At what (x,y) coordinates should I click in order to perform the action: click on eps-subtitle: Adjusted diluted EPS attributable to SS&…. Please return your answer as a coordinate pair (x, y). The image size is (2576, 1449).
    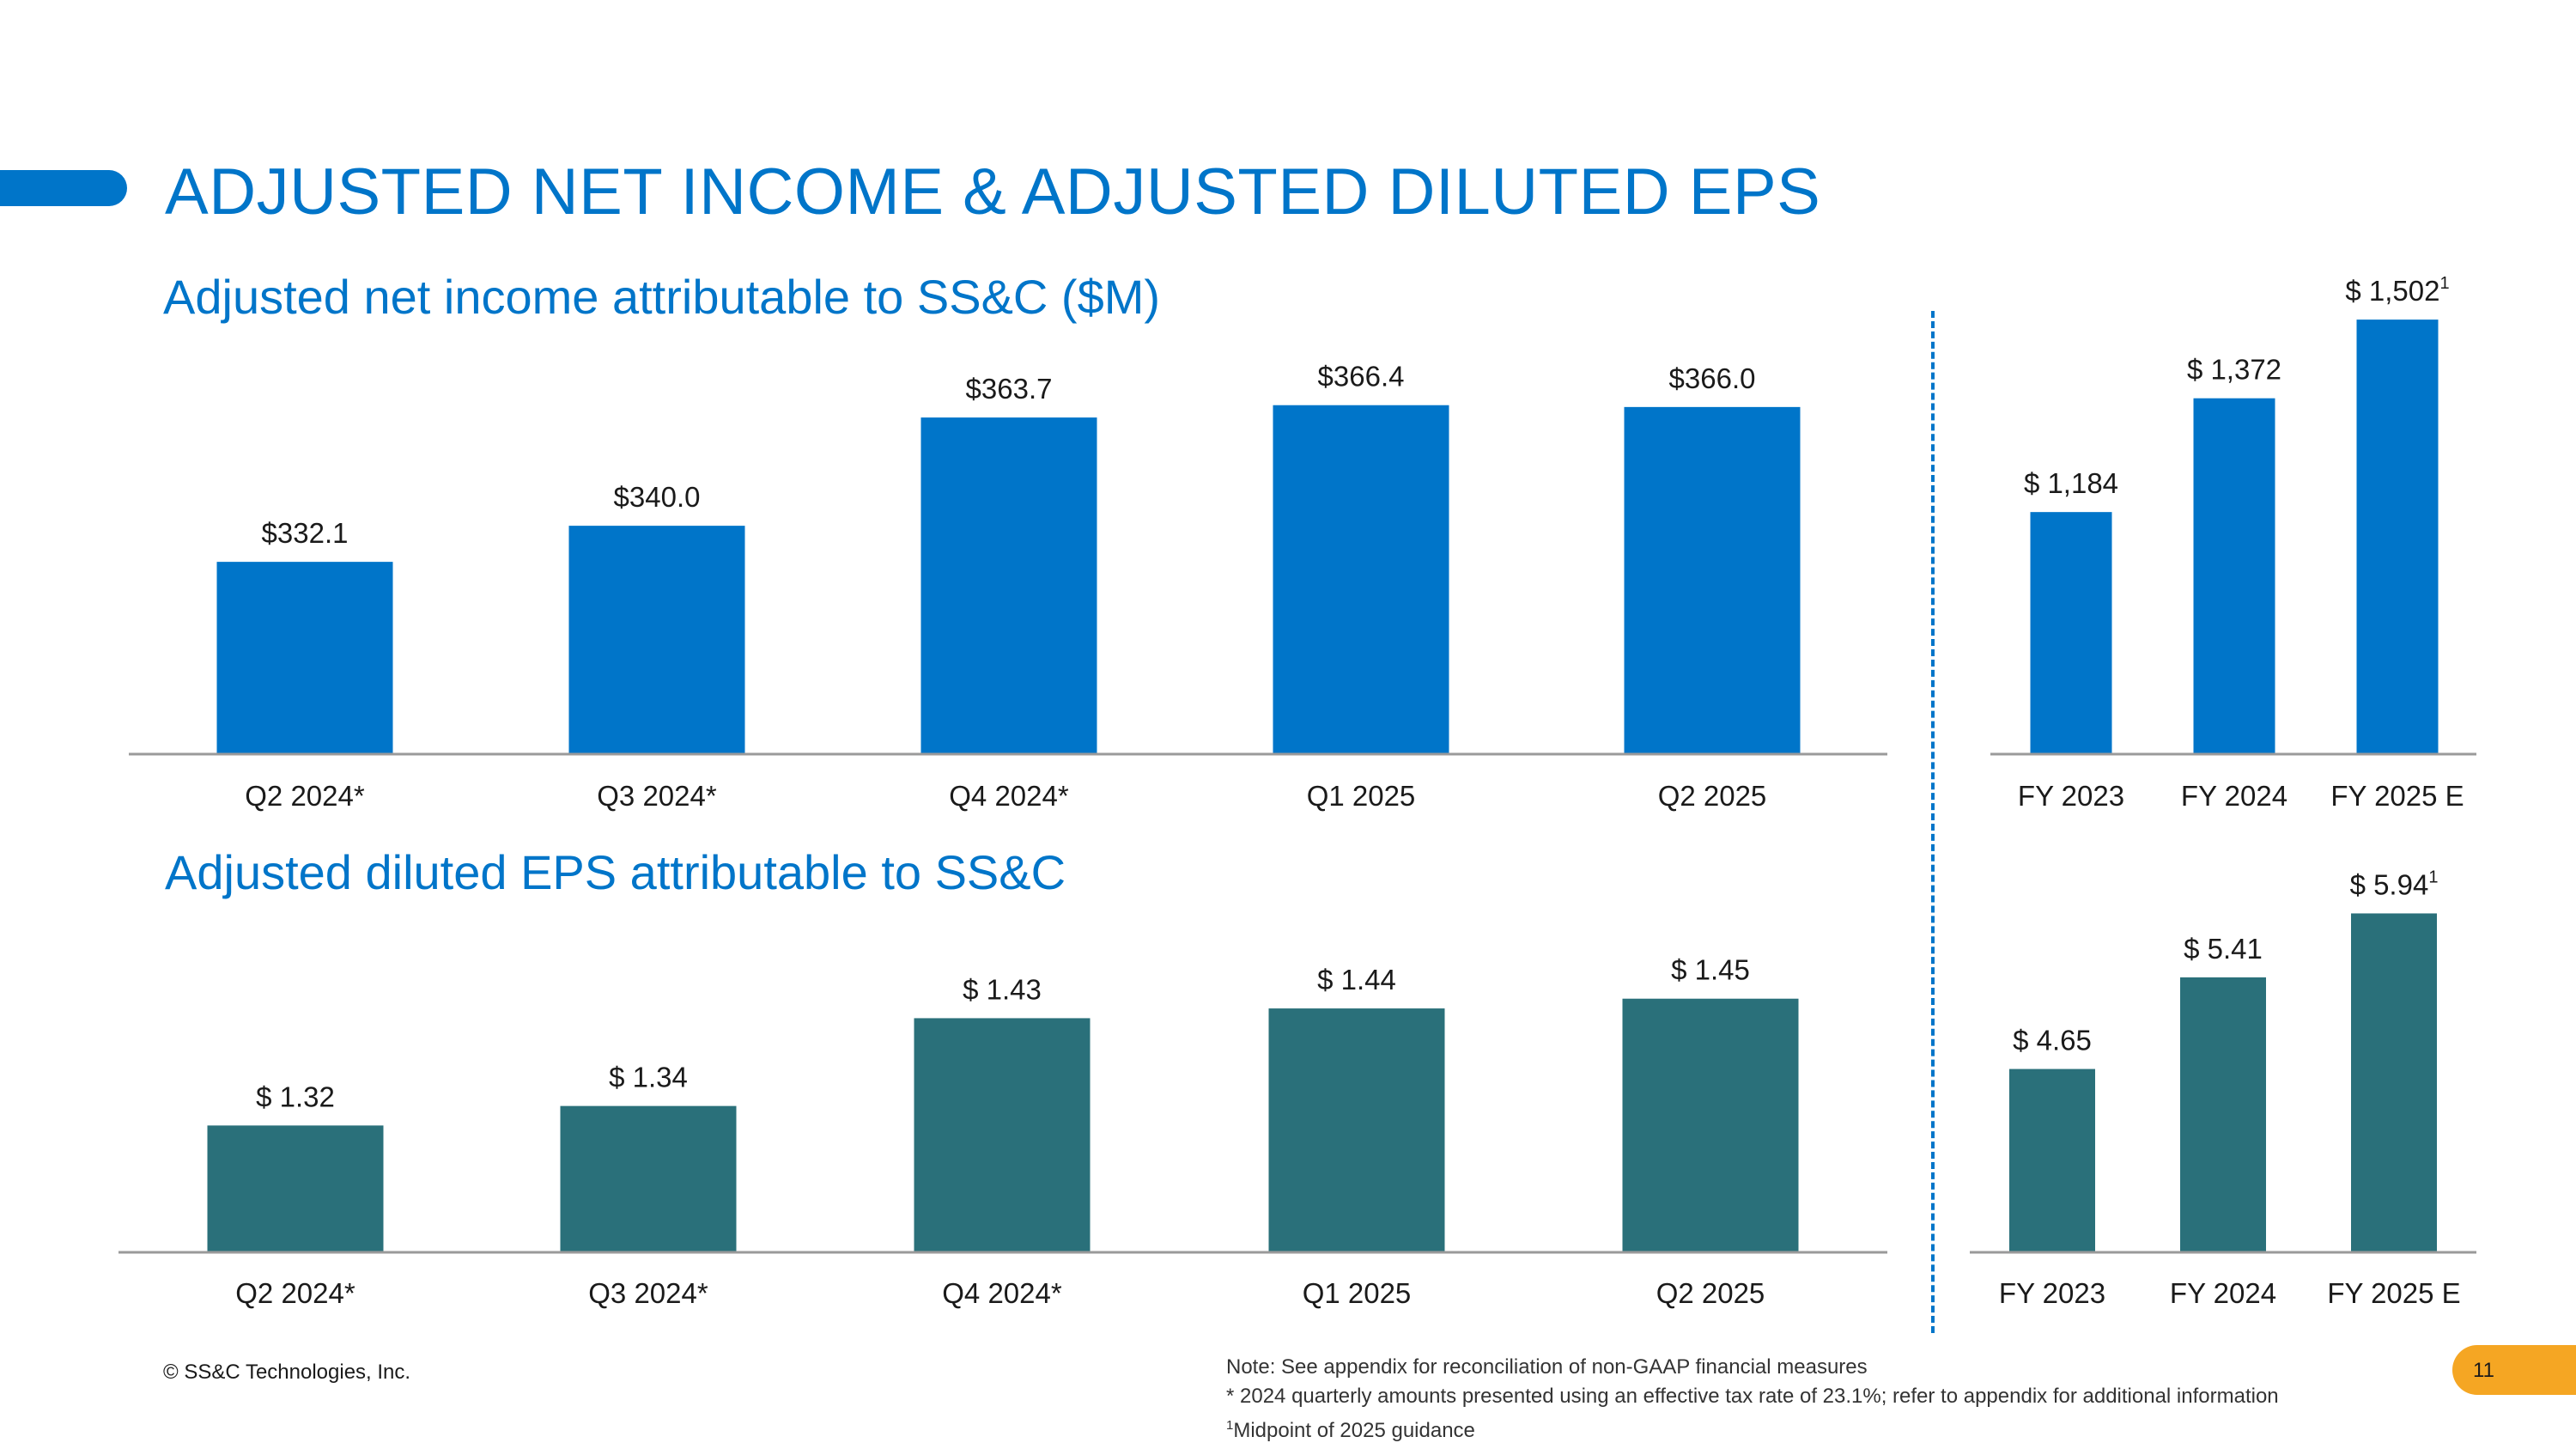
    Looking at the image, I should click on (616, 872).